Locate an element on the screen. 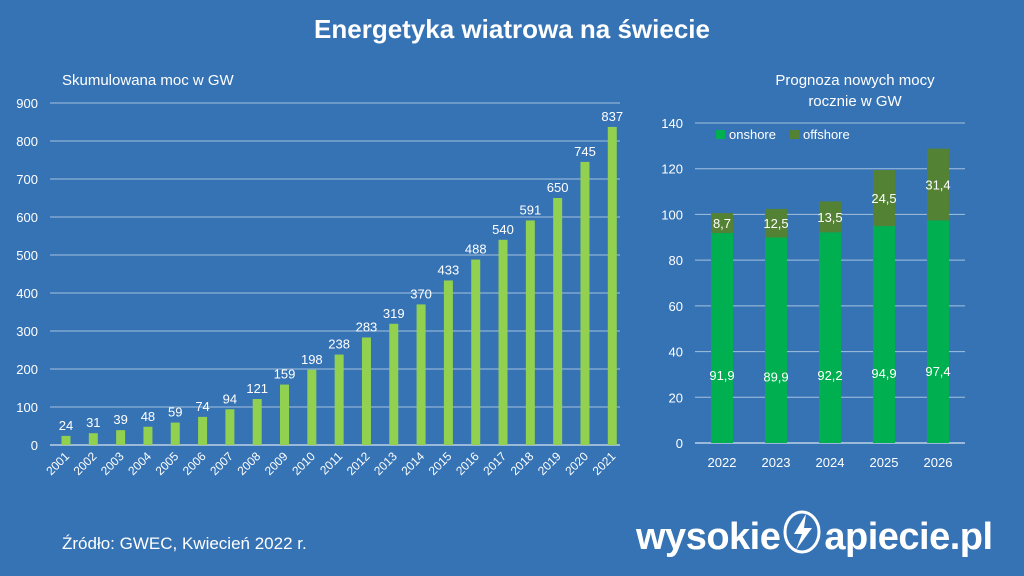 This screenshot has width=1024, height=576. x-tick-label: 2018 is located at coordinates (522, 463).